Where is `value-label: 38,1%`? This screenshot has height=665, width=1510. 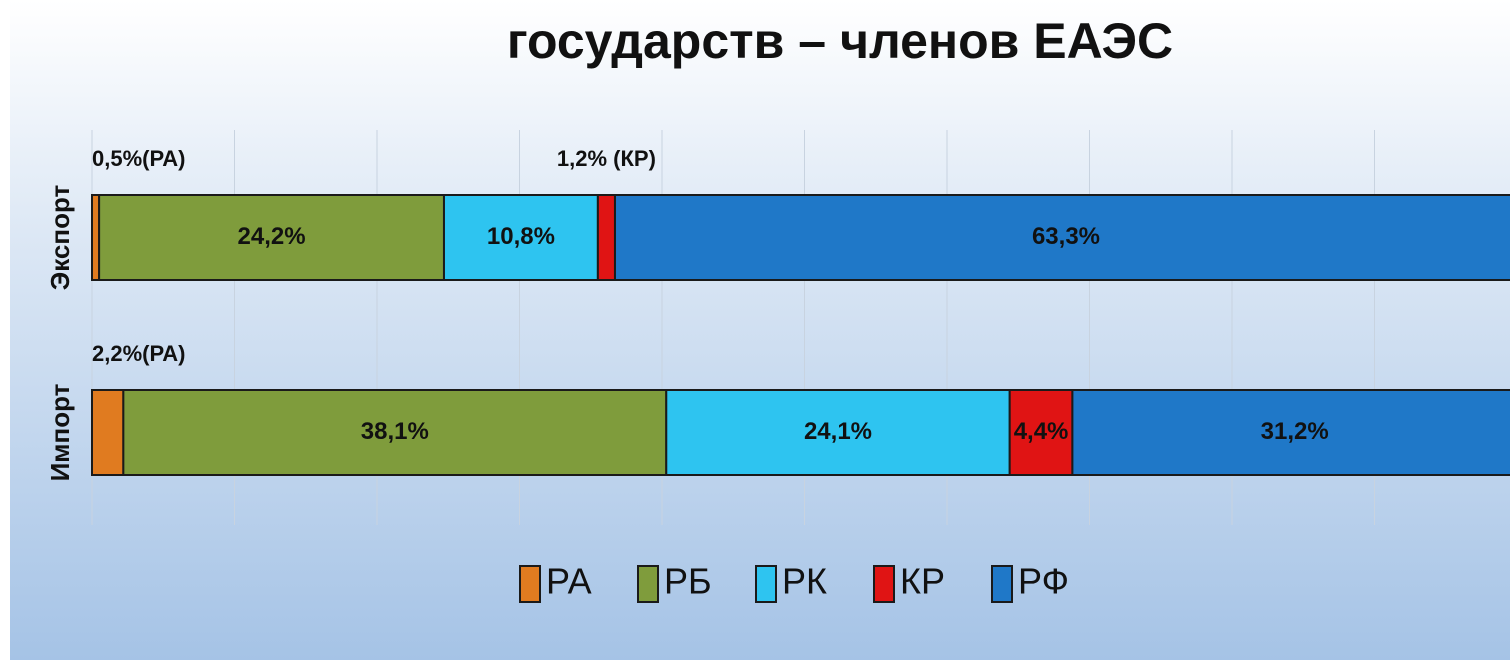
value-label: 38,1% is located at coordinates (395, 431).